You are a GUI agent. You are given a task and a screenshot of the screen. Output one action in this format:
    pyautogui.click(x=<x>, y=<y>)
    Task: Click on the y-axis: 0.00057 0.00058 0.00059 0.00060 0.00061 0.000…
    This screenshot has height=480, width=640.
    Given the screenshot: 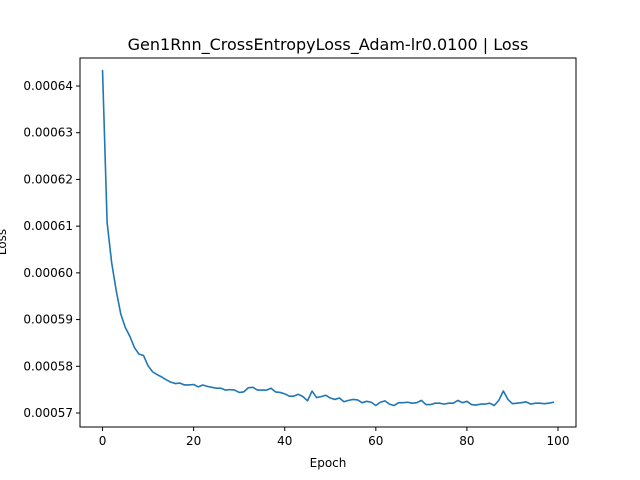 What is the action you would take?
    pyautogui.click(x=51, y=249)
    